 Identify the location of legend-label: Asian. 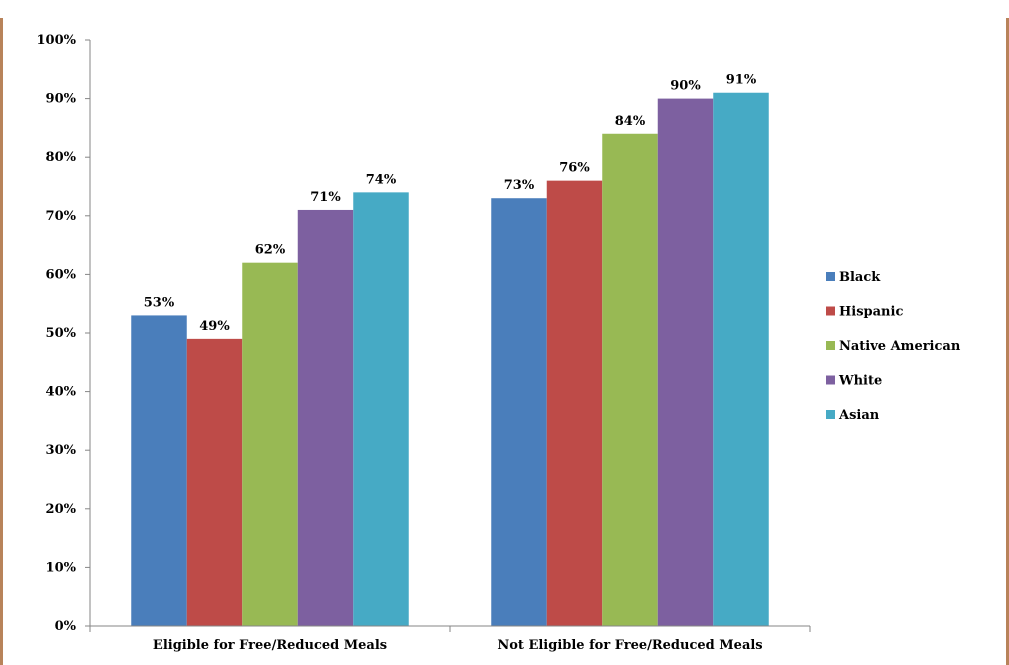
(859, 415).